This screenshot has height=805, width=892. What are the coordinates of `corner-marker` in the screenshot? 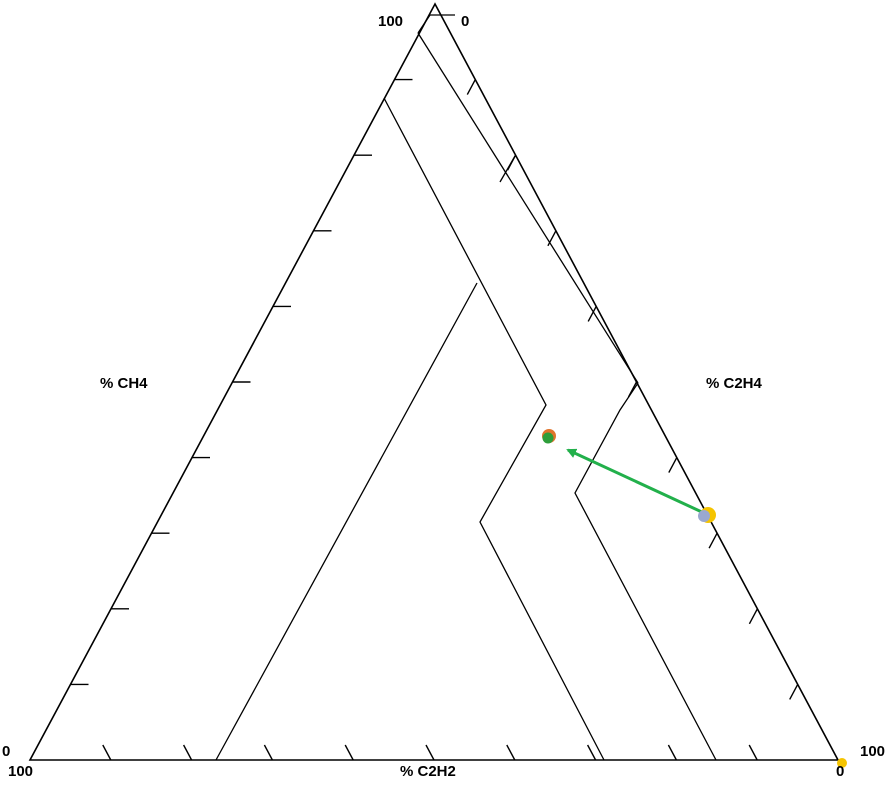 It's located at (842, 763).